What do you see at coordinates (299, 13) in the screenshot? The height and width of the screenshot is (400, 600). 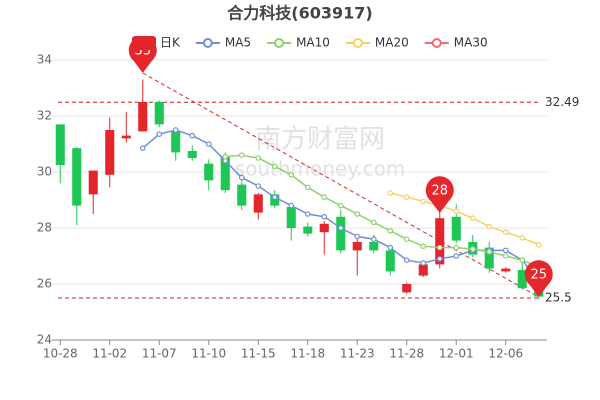 I see `chart-title: 合力科技(603917)` at bounding box center [299, 13].